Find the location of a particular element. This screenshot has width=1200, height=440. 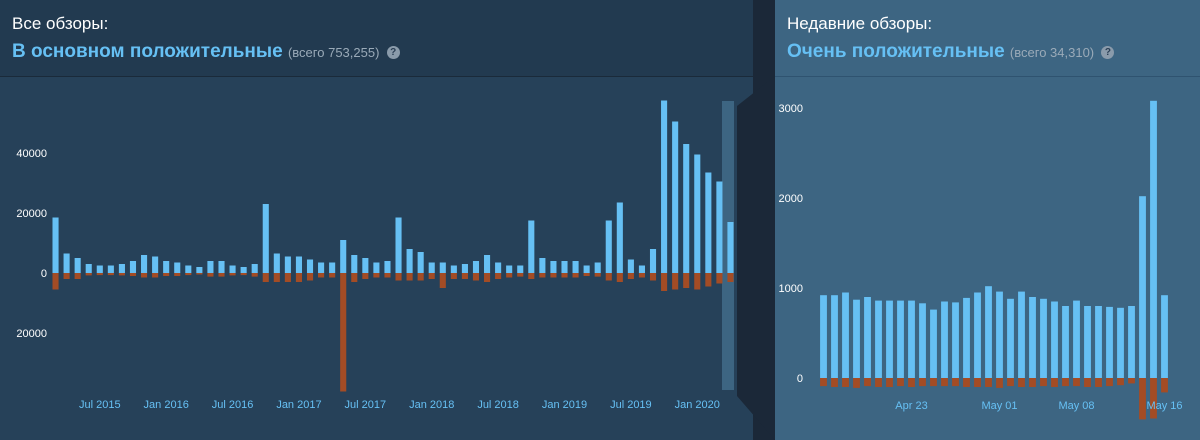

help-icon: ? is located at coordinates (1108, 52).